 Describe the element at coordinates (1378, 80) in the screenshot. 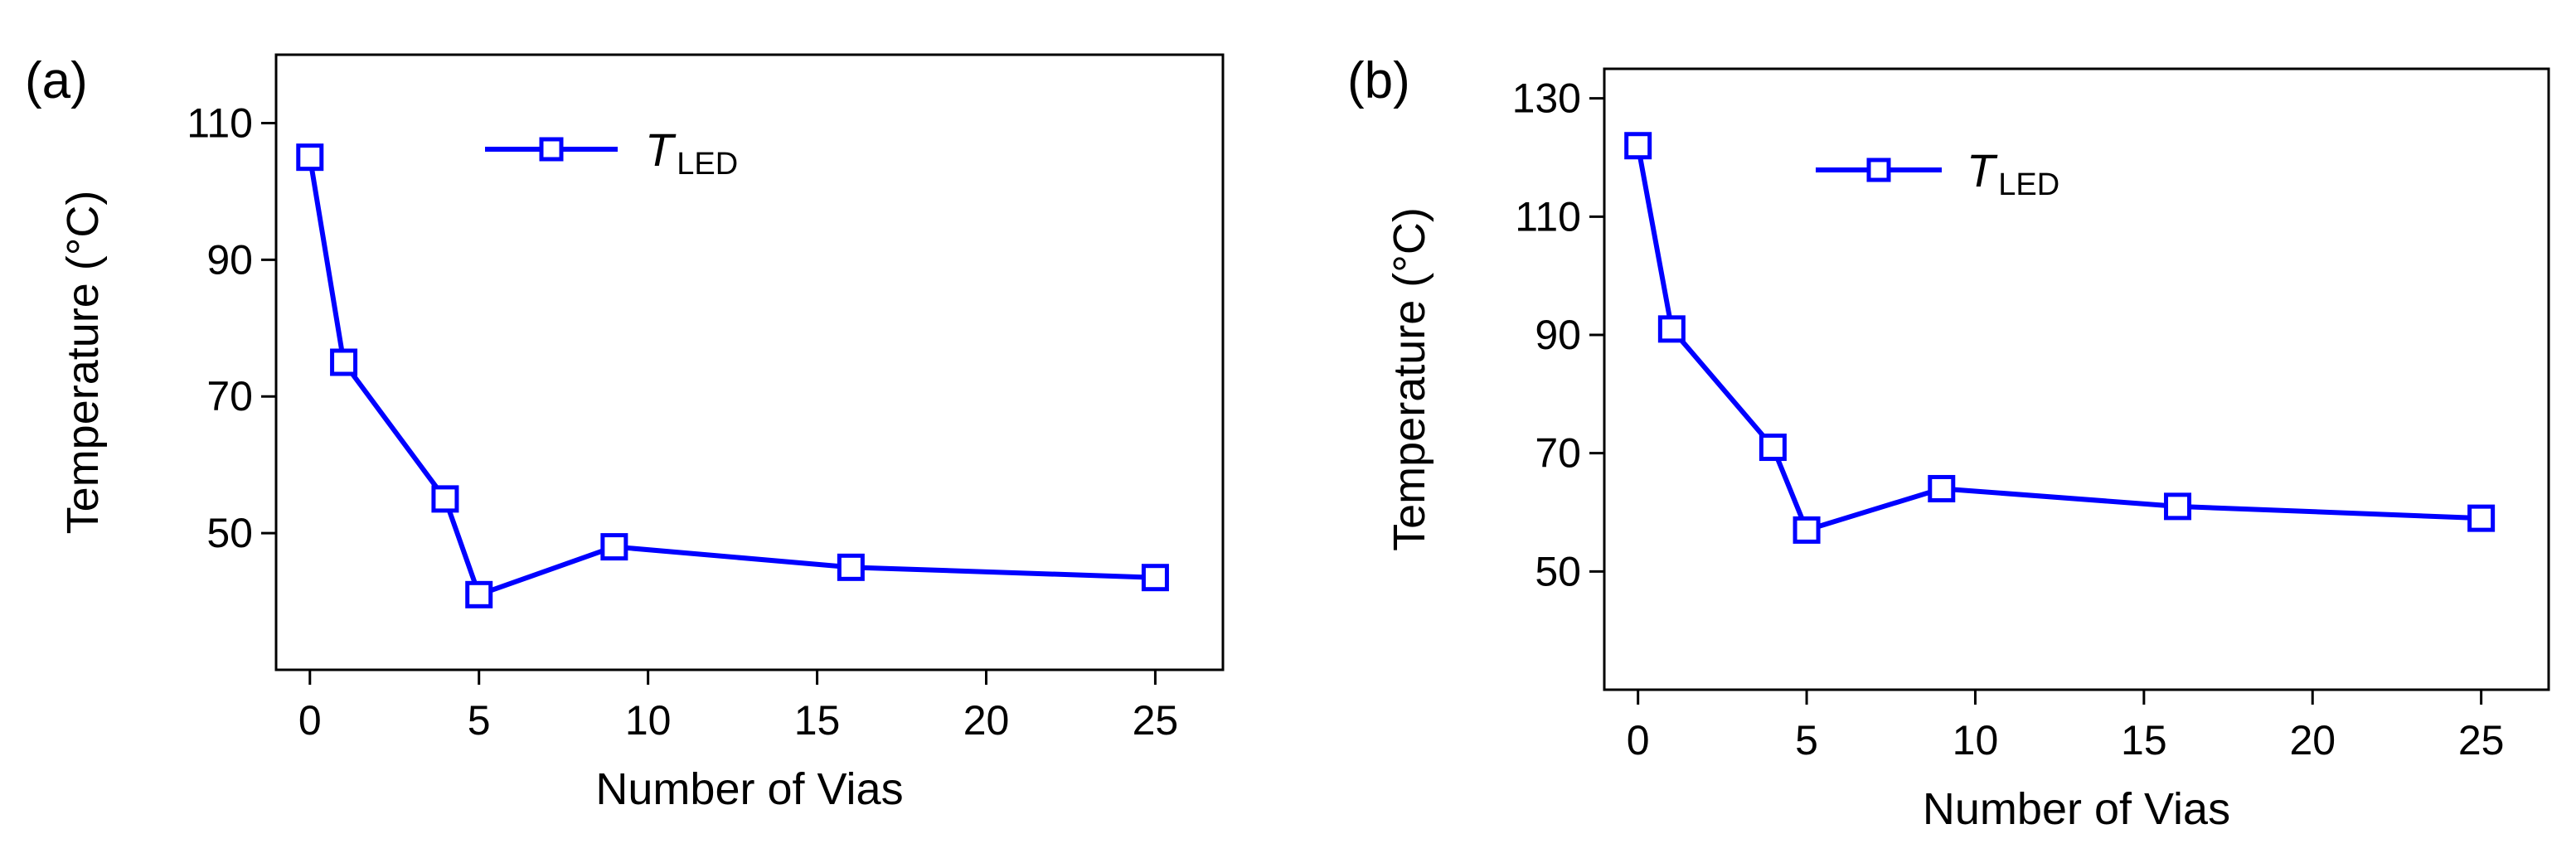

I see `panel-label: (b)` at that location.